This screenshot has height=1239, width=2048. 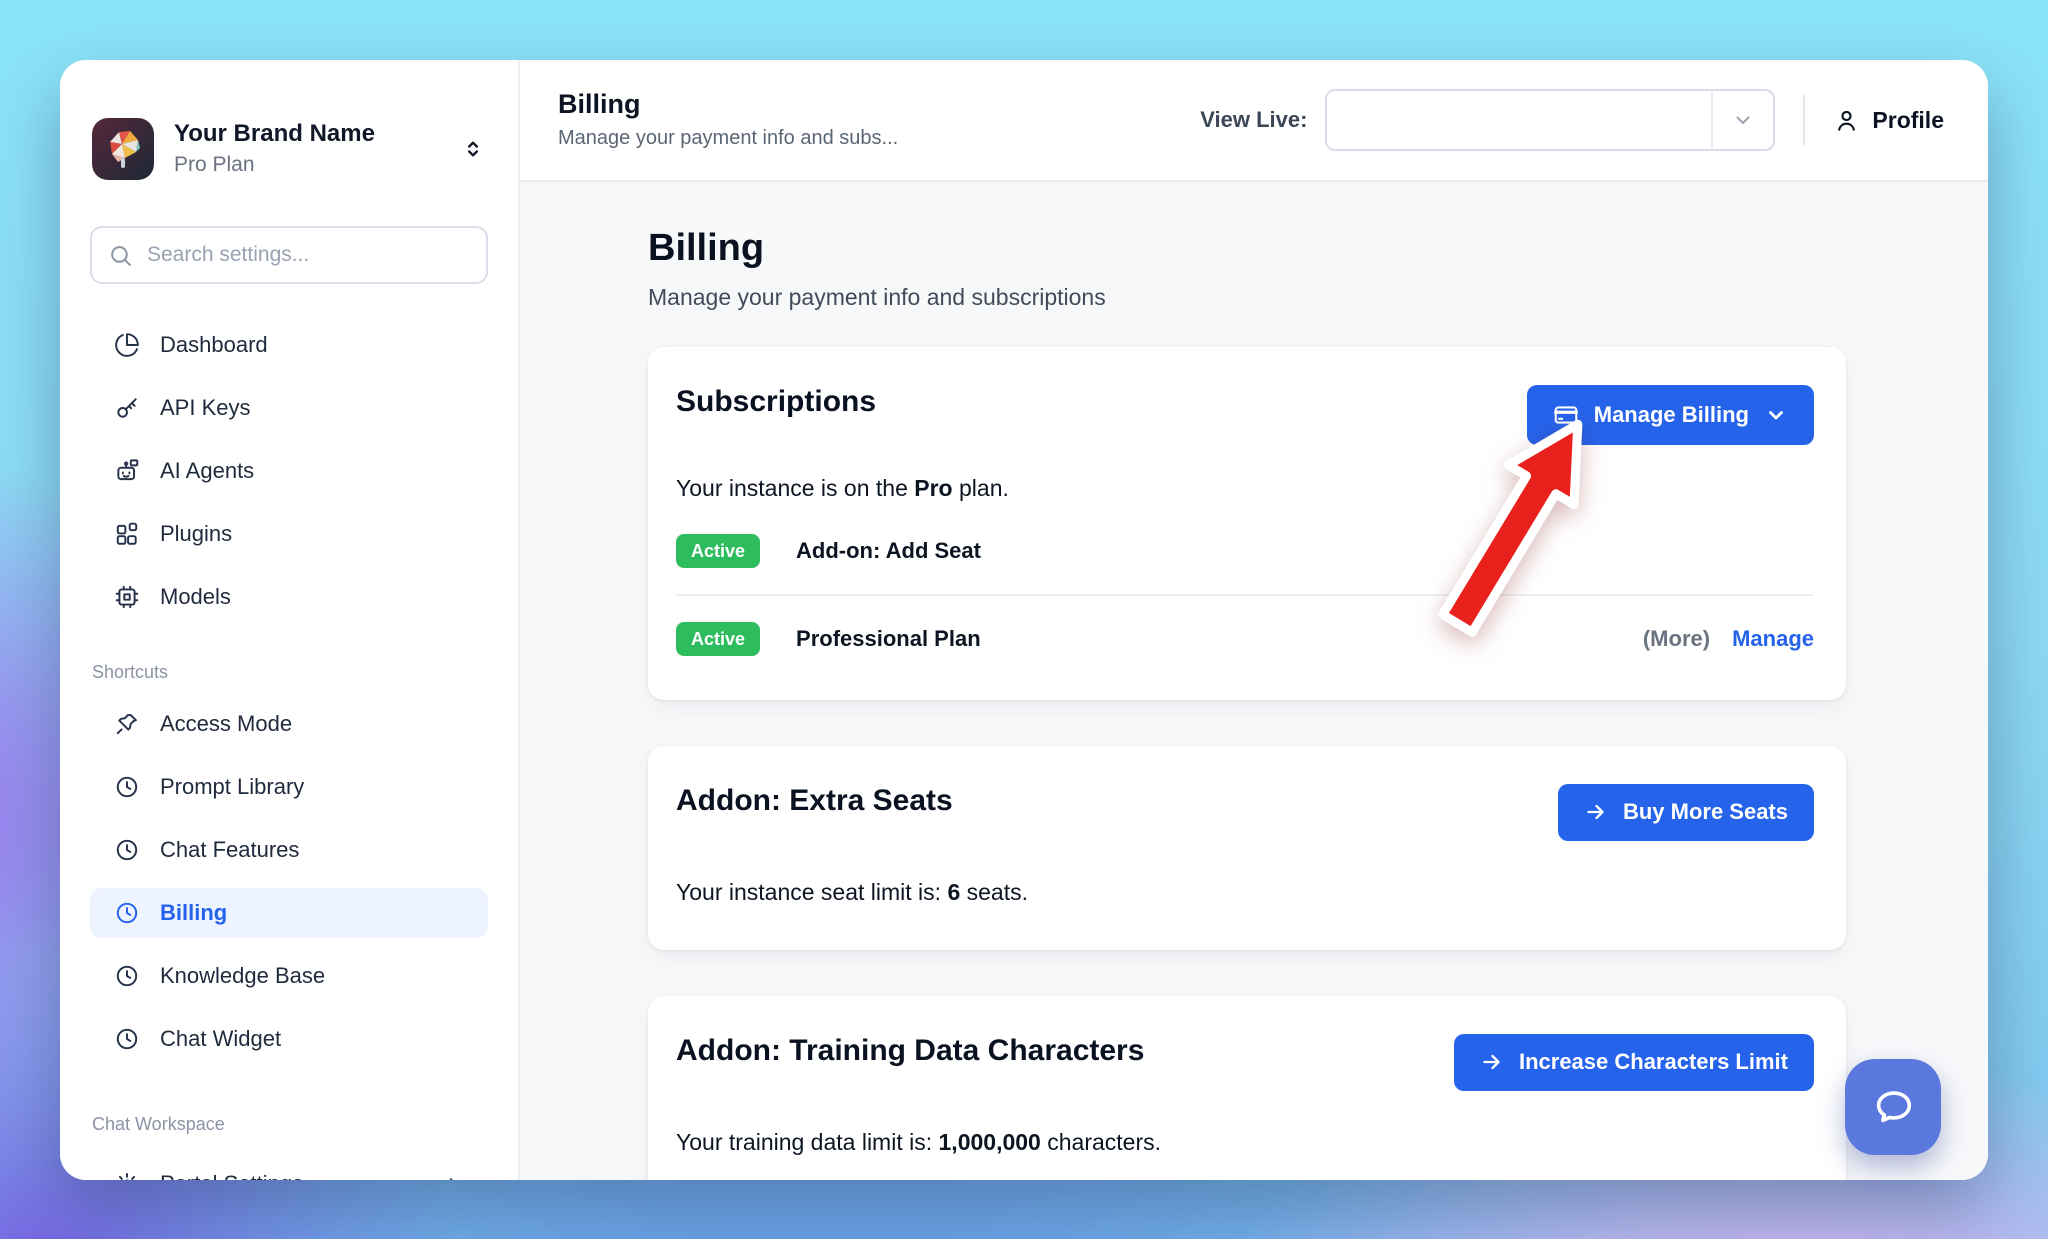 I want to click on sidebar-item-knowledge-base: Knowledge Base, so click(x=289, y=976).